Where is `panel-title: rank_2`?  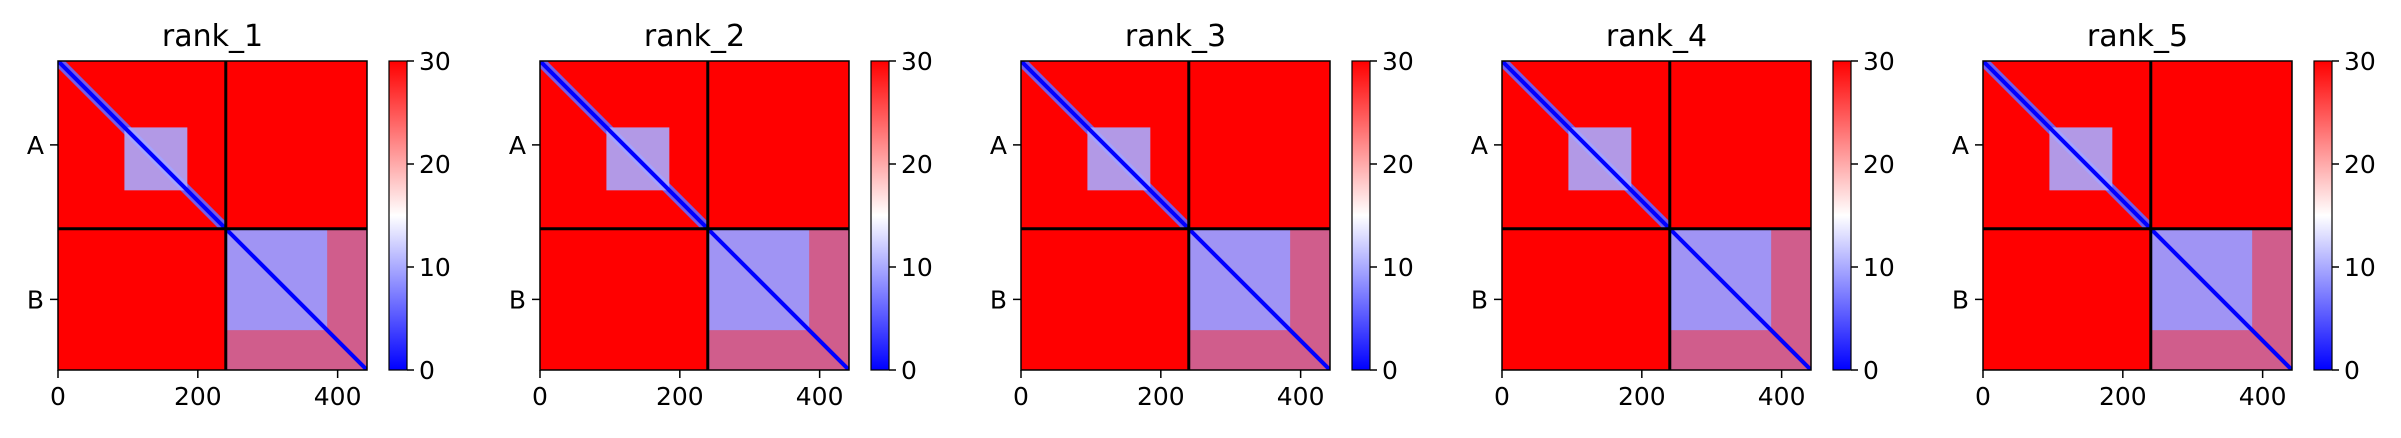 panel-title: rank_2 is located at coordinates (694, 36).